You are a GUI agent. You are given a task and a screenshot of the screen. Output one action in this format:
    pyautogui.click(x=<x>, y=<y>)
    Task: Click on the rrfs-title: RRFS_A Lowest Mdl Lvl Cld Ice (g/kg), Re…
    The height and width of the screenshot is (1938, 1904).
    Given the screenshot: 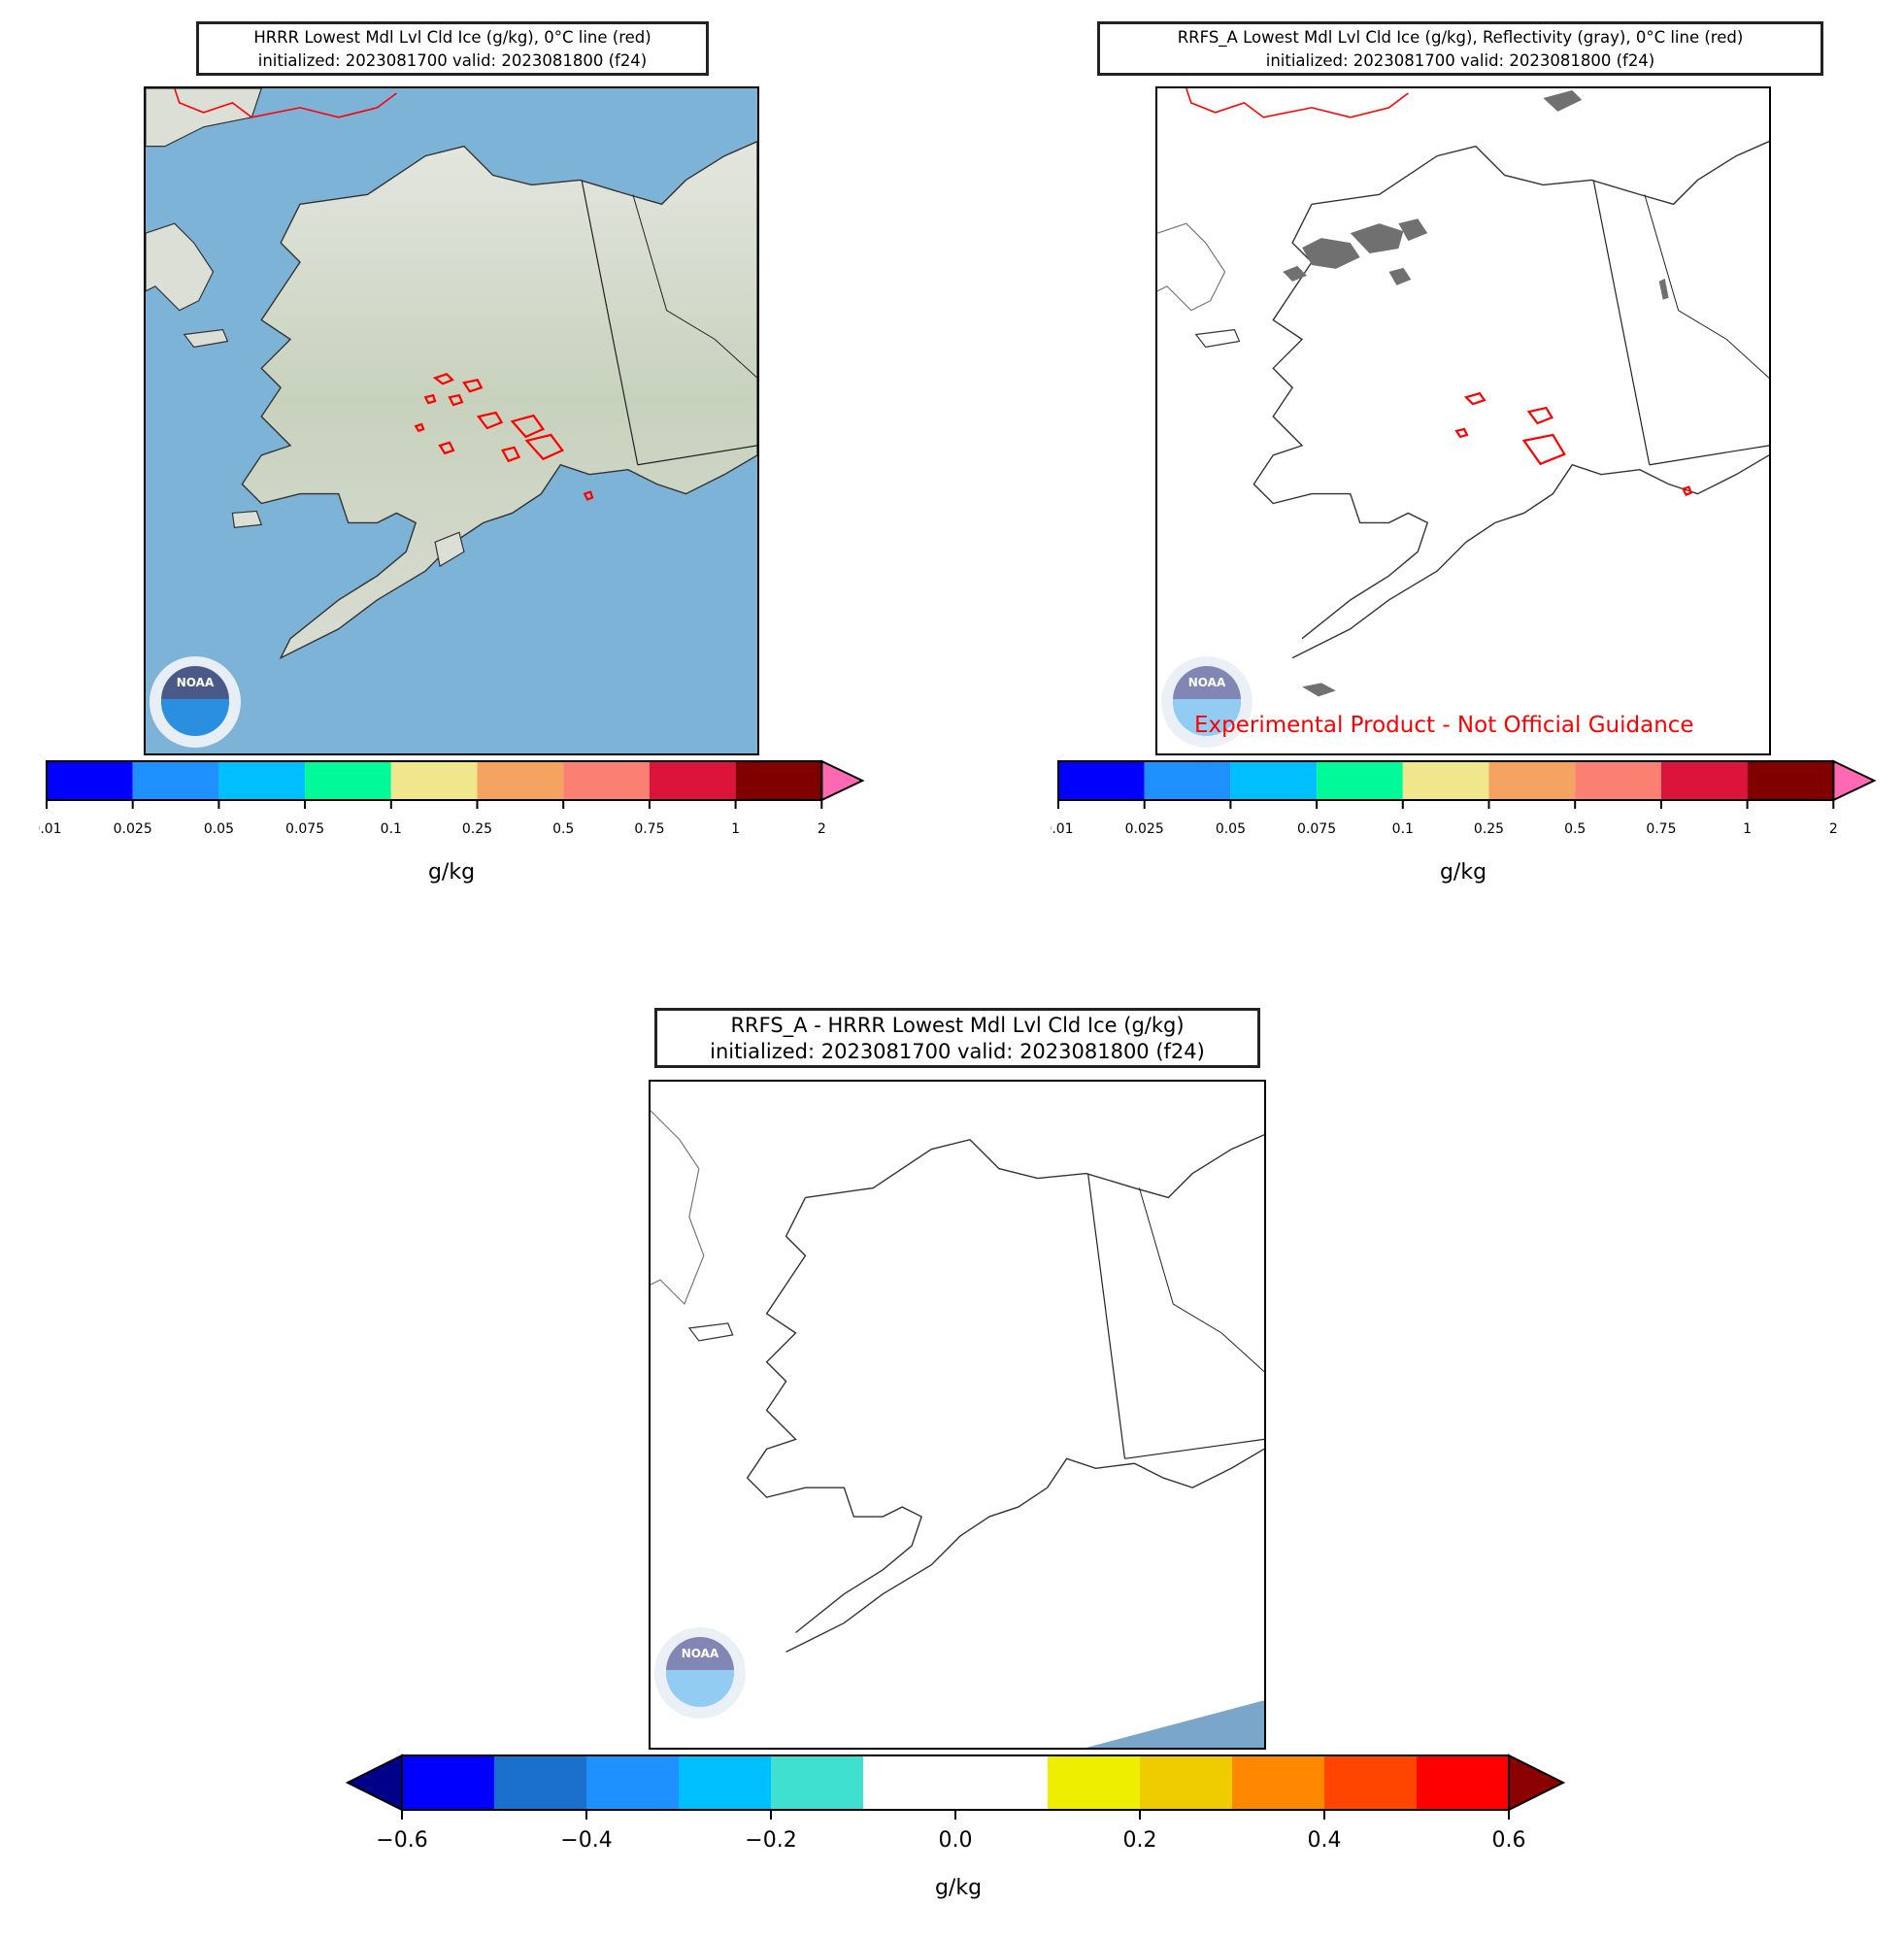 What is the action you would take?
    pyautogui.click(x=1460, y=48)
    